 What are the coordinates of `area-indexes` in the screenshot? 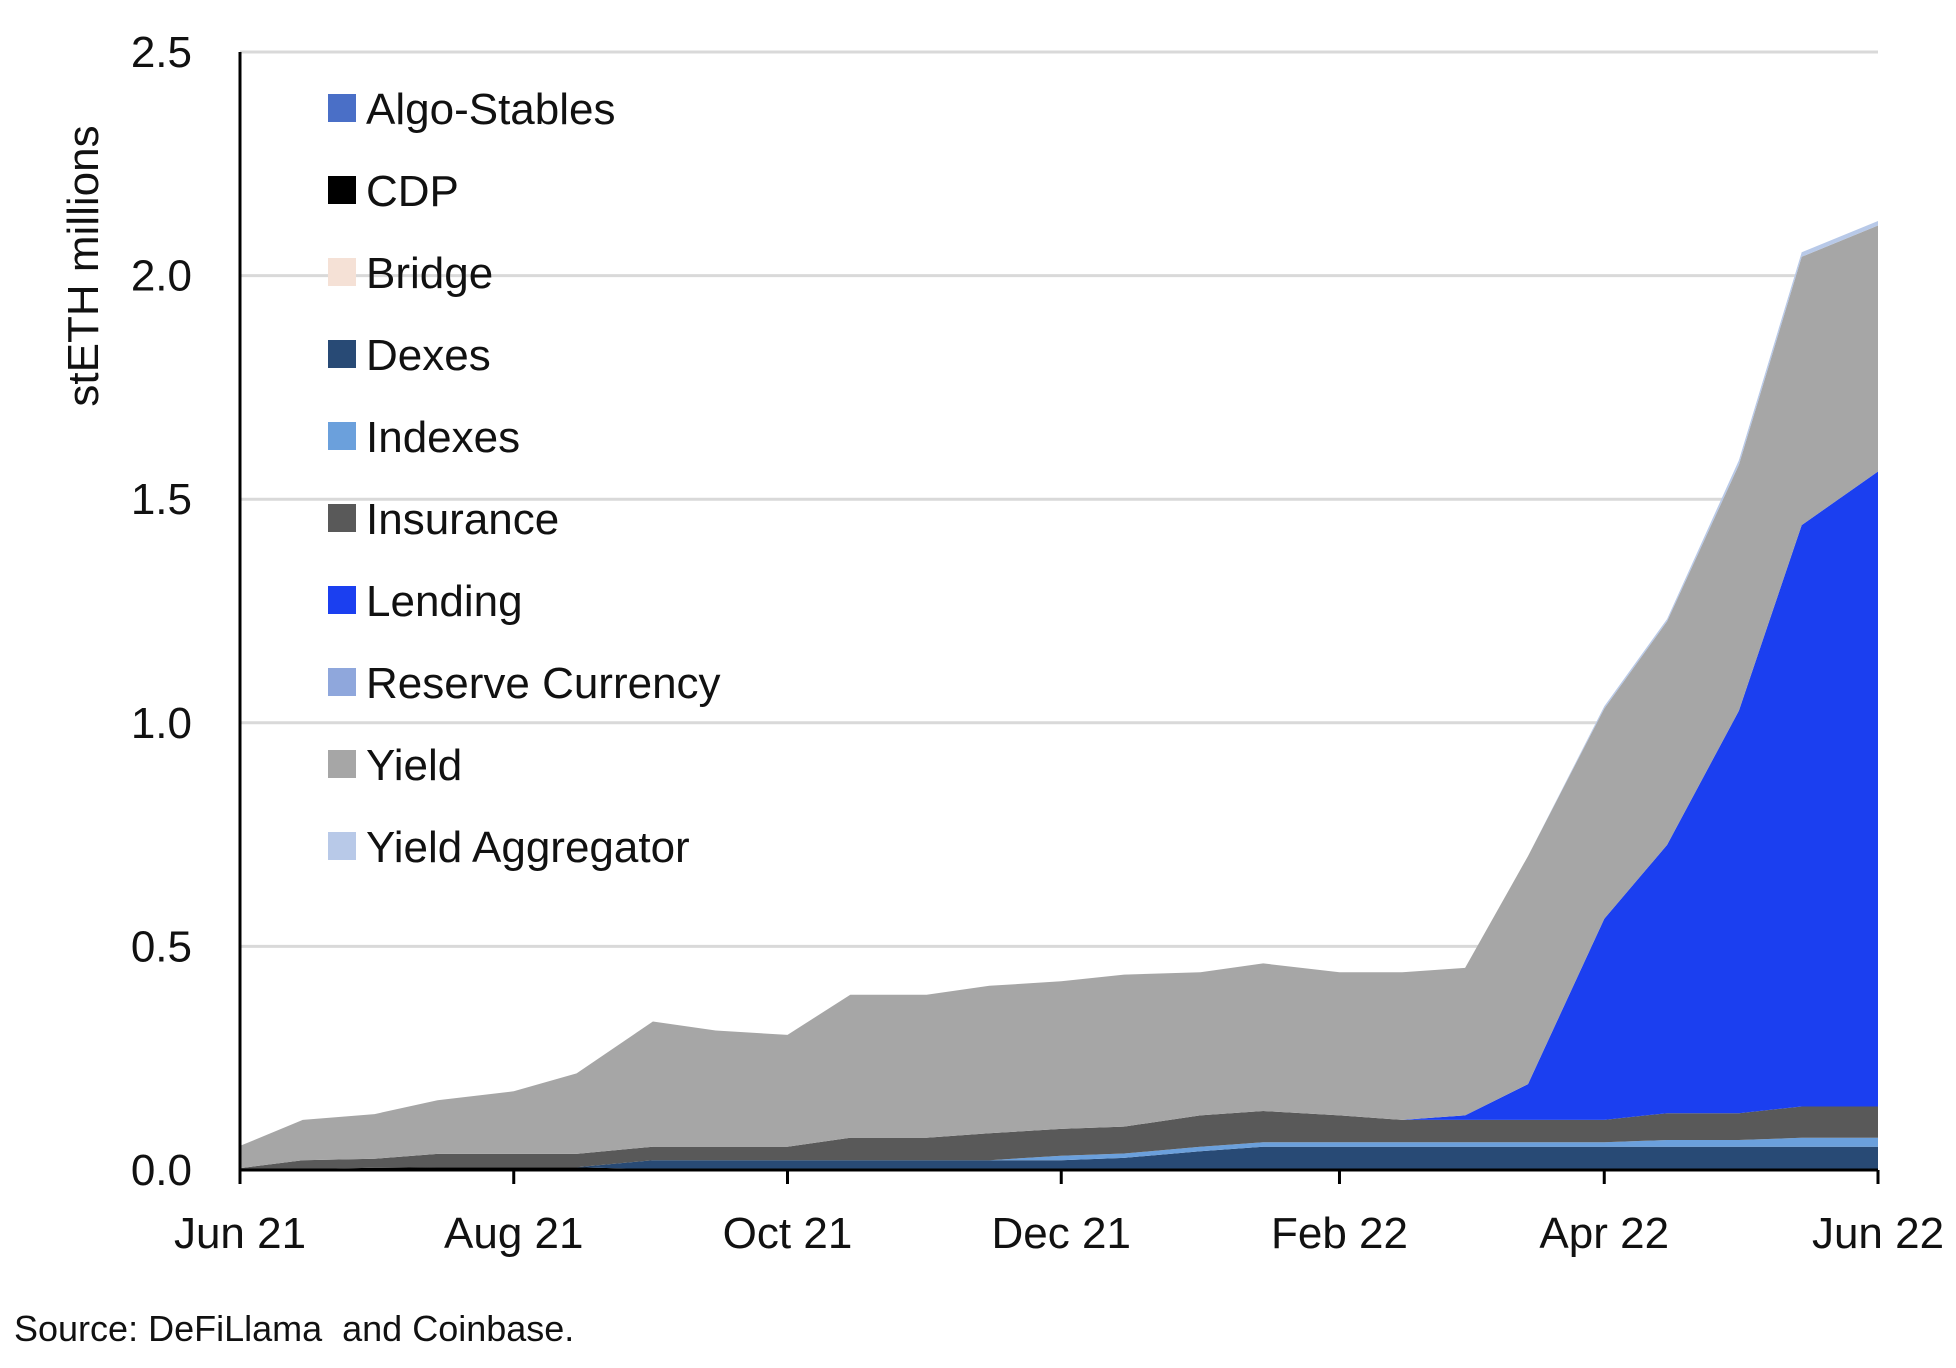 It's located at (1059, 1153).